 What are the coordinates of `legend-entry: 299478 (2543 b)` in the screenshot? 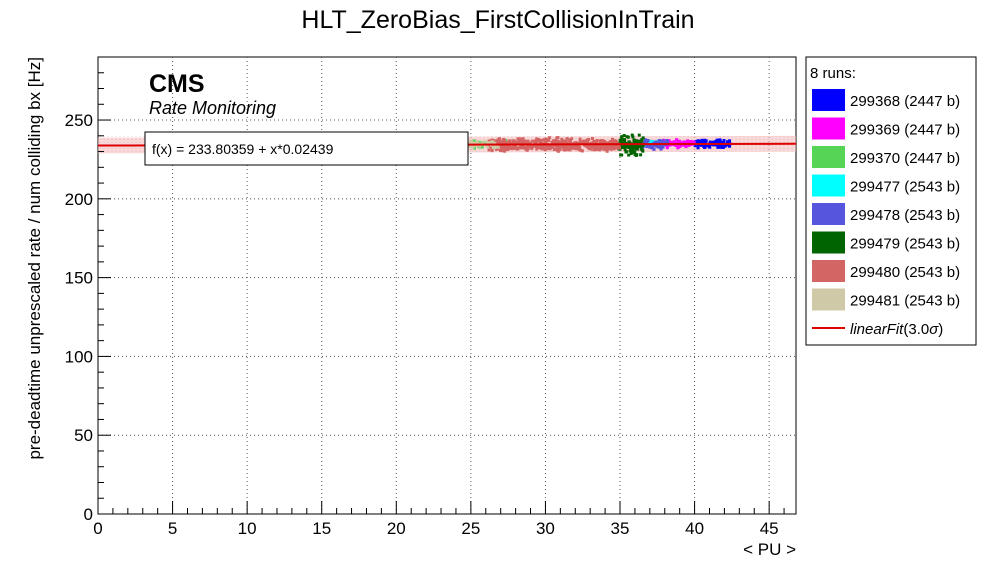 It's located at (886, 214).